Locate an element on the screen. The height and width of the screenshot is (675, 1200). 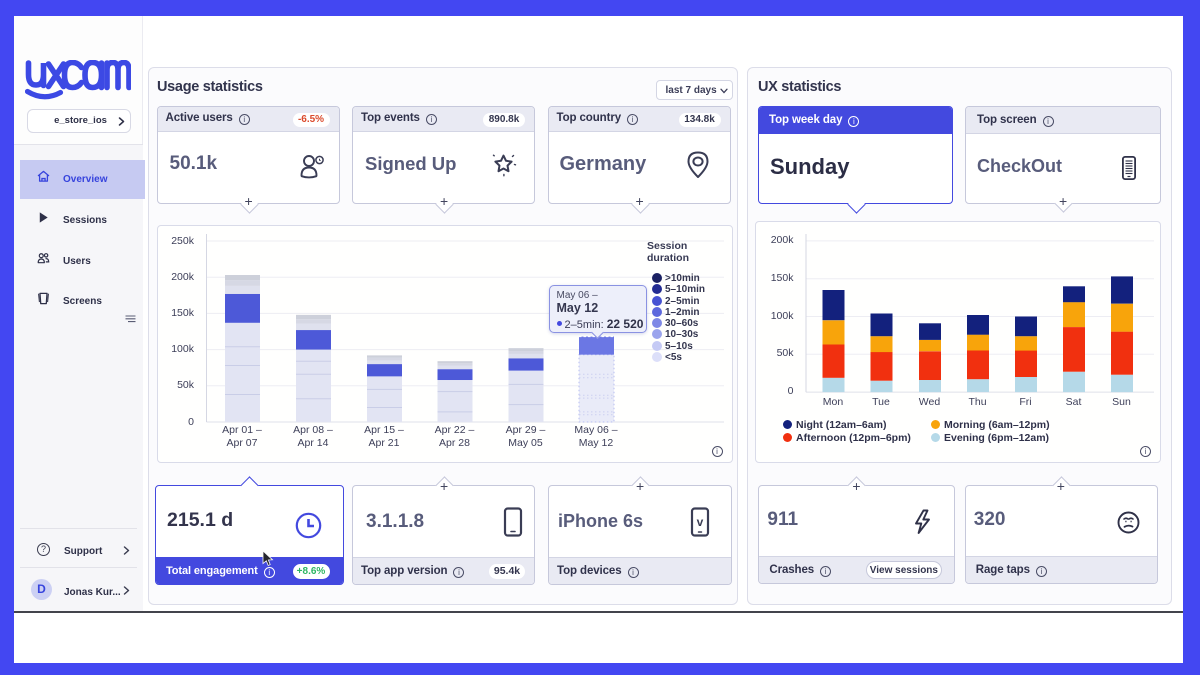
svg-text: v is located at coordinates (700, 522).